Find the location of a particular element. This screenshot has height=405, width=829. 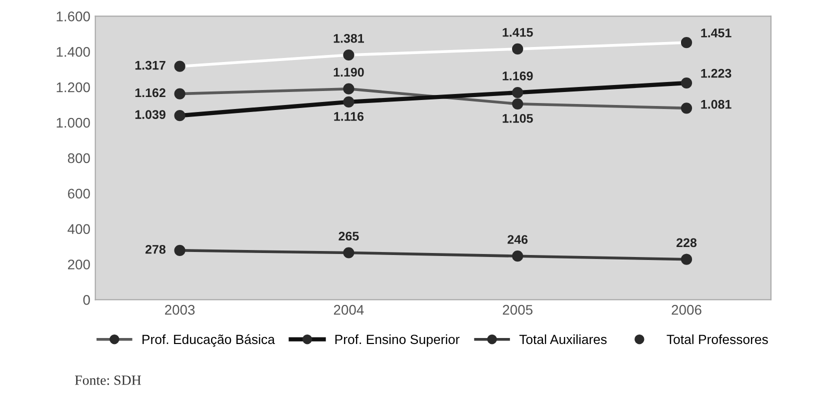

data-label: 278 is located at coordinates (155, 249).